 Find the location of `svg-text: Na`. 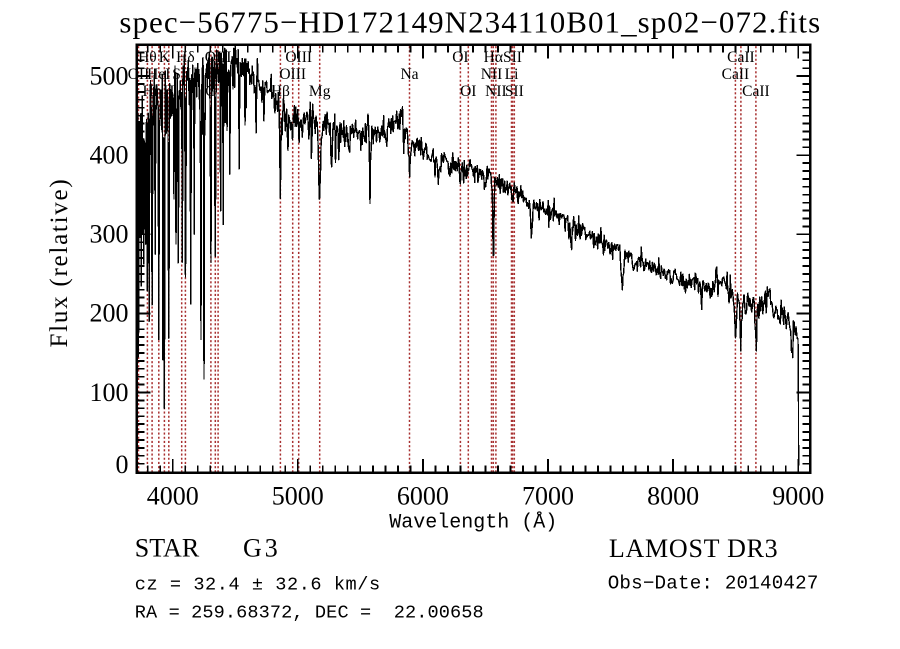

svg-text: Na is located at coordinates (409, 74).